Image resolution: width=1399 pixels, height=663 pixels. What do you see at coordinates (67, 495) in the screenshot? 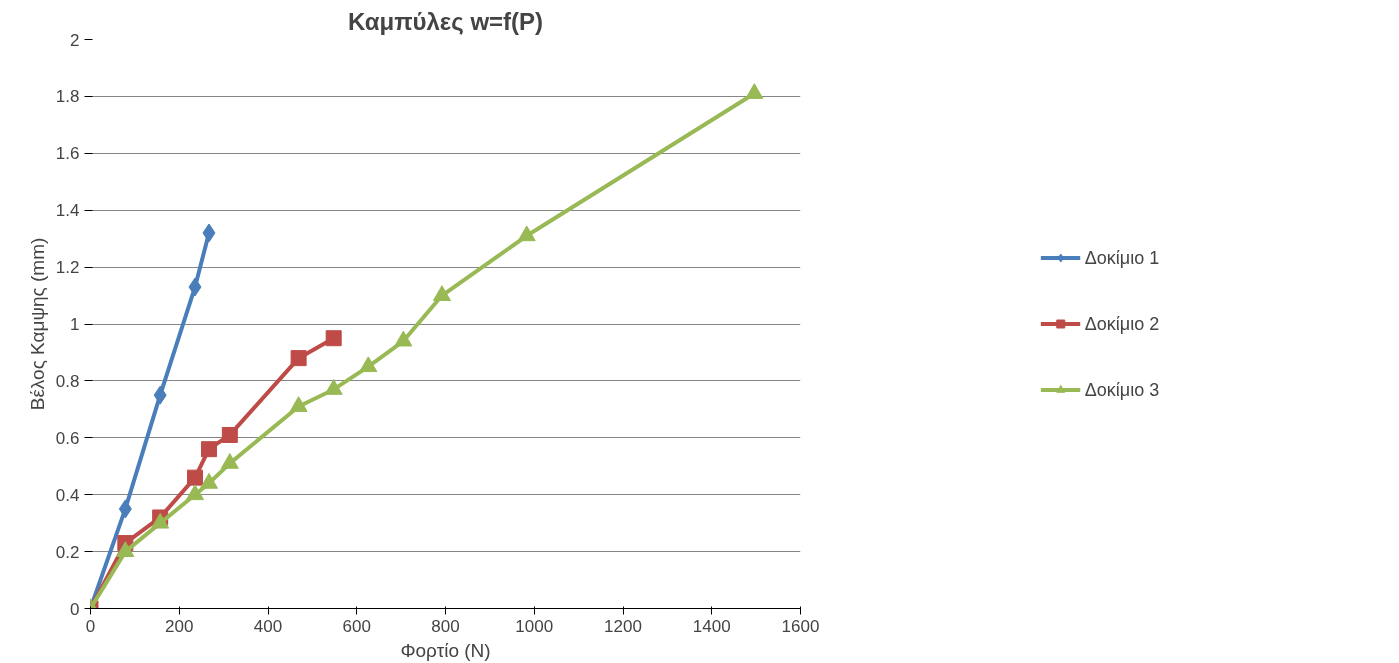
I see `y-tick-label: 0.4` at bounding box center [67, 495].